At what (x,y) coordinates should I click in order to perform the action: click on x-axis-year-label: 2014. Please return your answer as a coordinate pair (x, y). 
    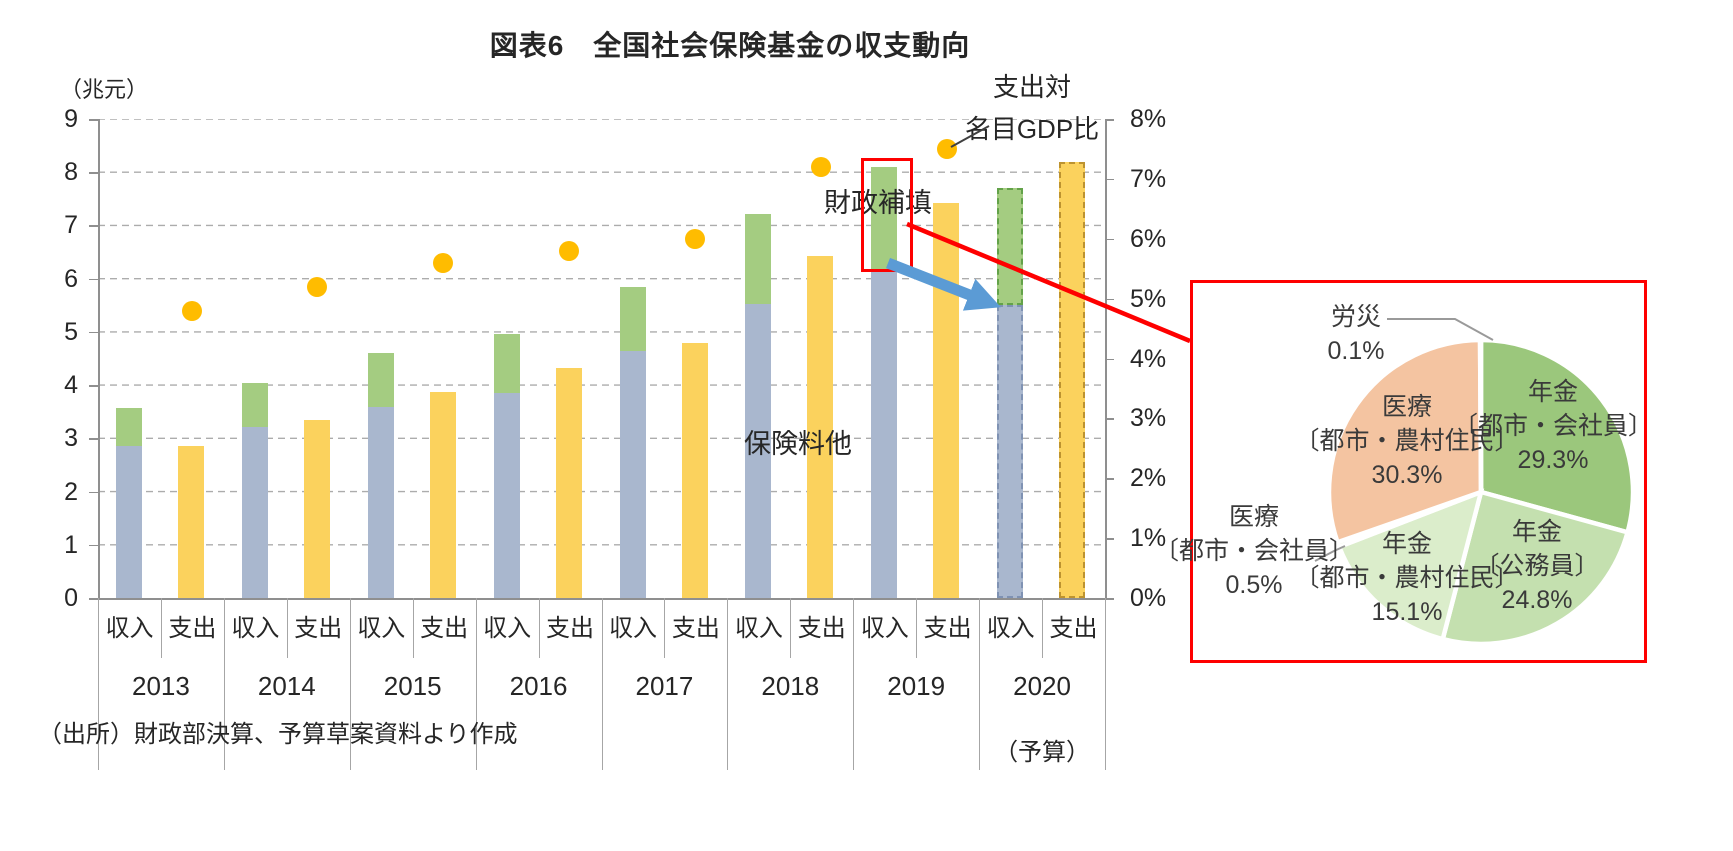
    Looking at the image, I should click on (286, 686).